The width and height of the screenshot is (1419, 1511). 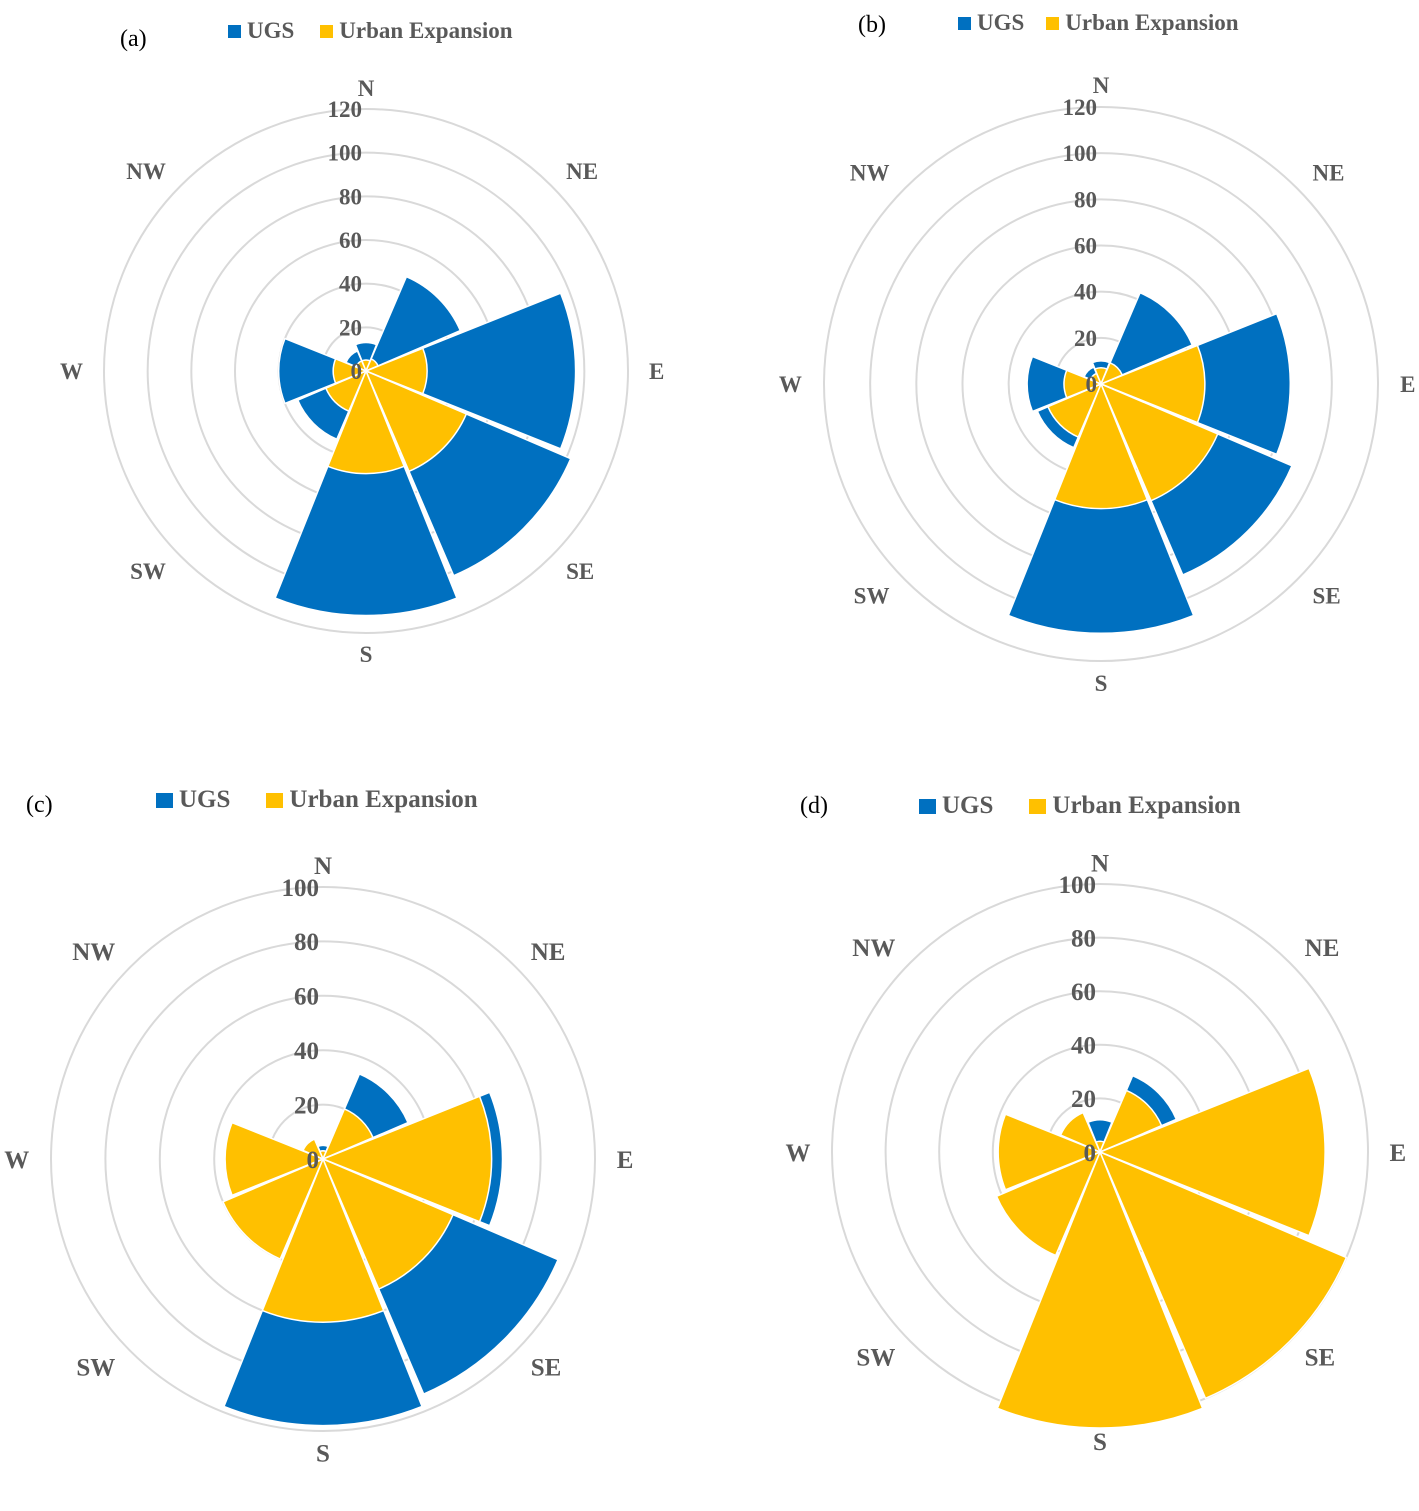 What do you see at coordinates (133, 39) in the screenshot?
I see `panel-a-label: (a)` at bounding box center [133, 39].